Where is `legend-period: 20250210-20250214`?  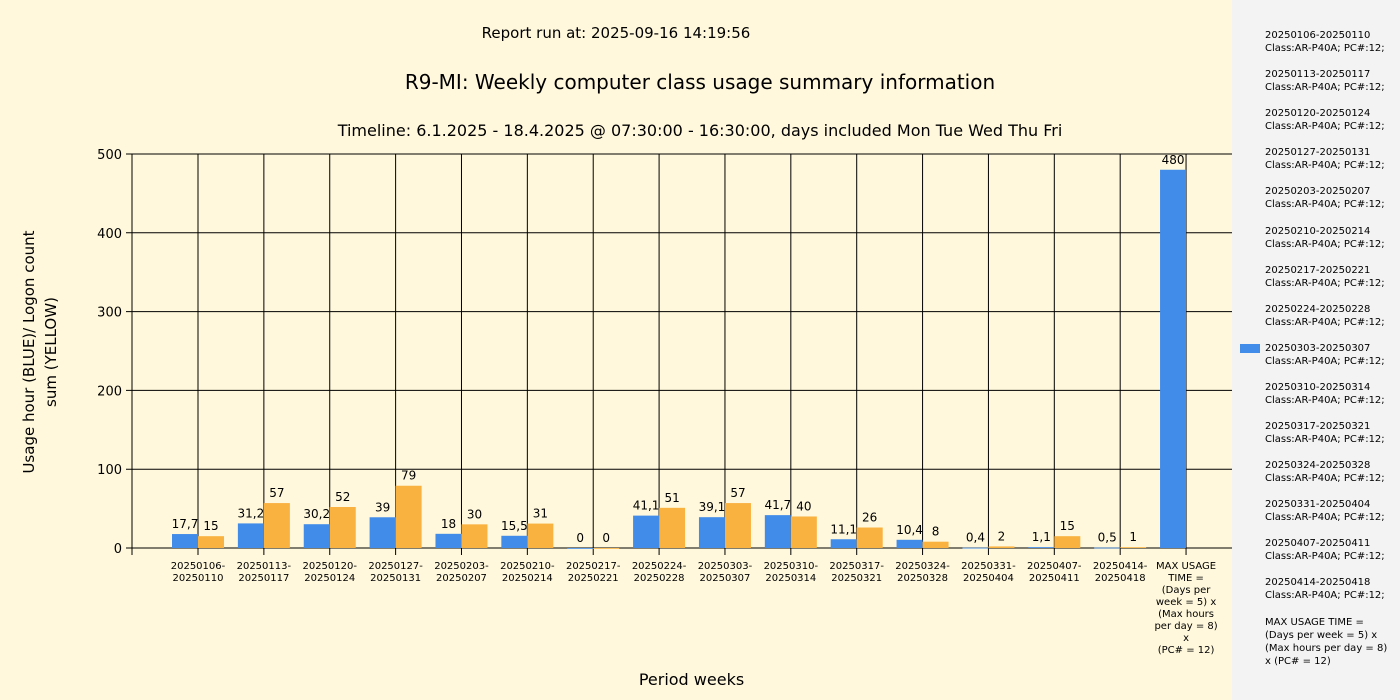 legend-period: 20250210-20250214 is located at coordinates (1318, 231).